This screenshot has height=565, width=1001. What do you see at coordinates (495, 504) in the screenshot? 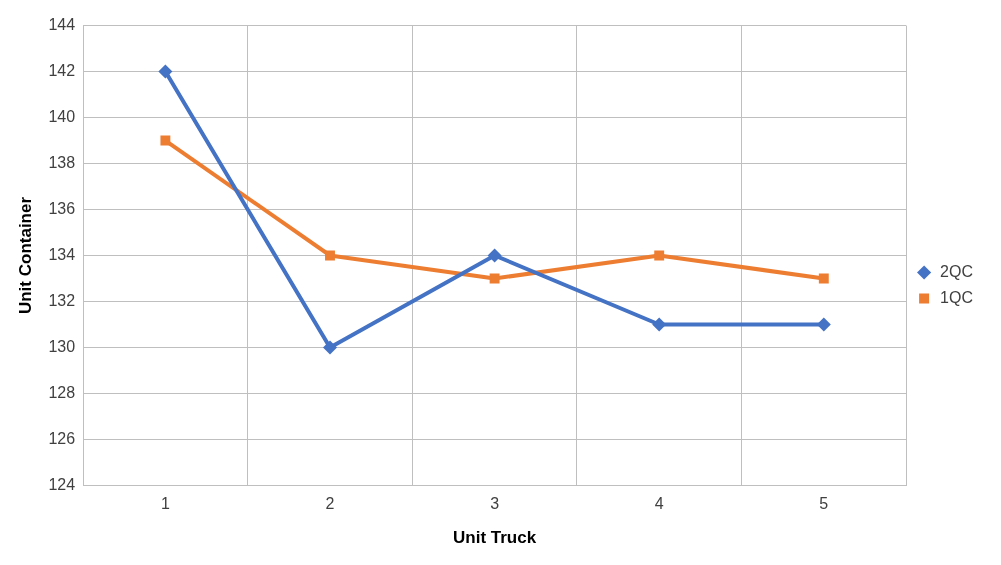
I see `x-tick-label: 3` at bounding box center [495, 504].